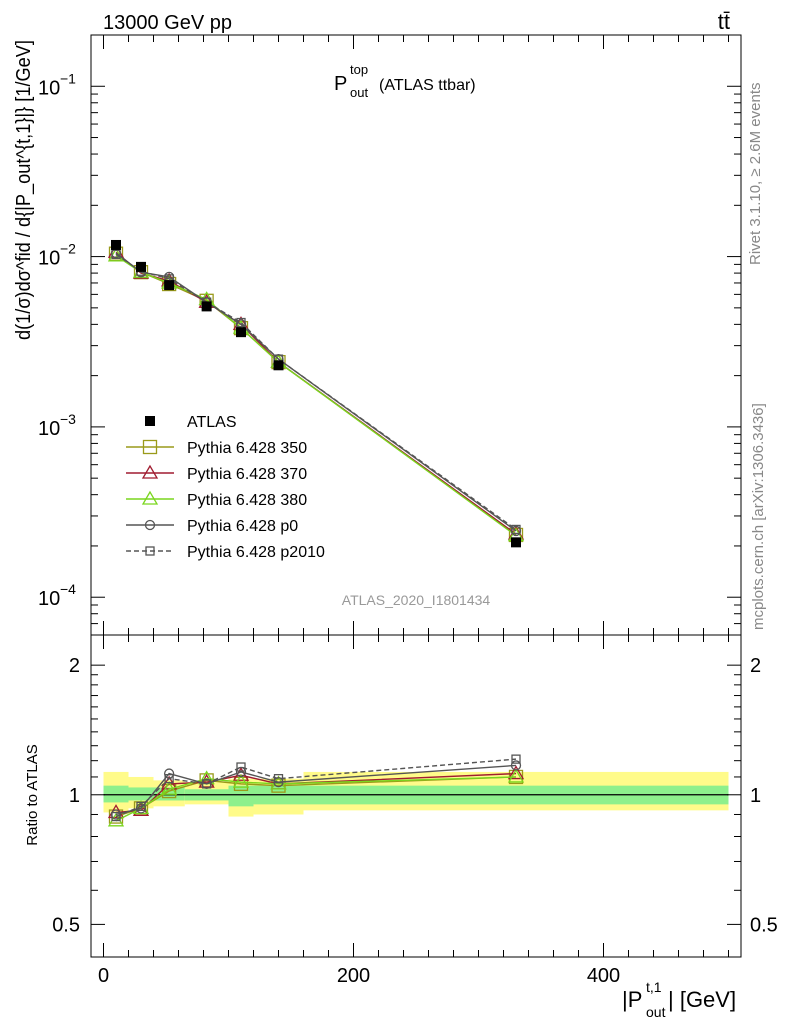  I want to click on legend-entry: Pythia 6.428 380, so click(216, 499).